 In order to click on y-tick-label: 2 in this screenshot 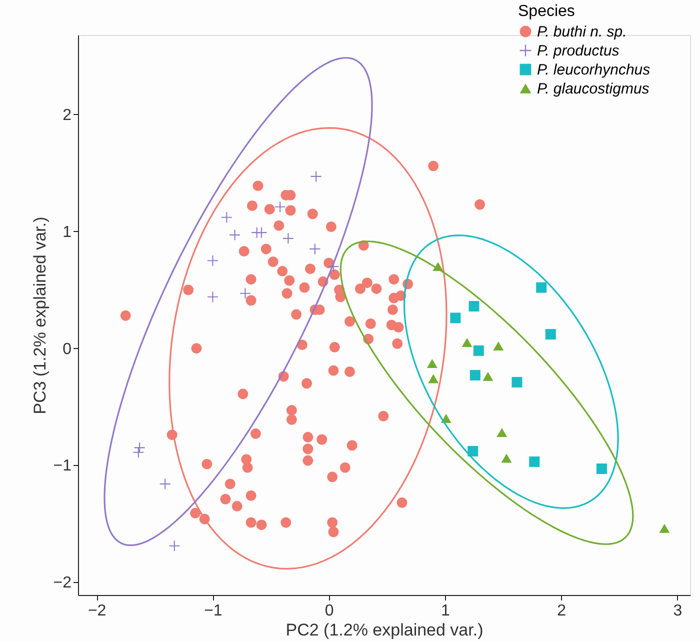, I will do `click(67, 115)`.